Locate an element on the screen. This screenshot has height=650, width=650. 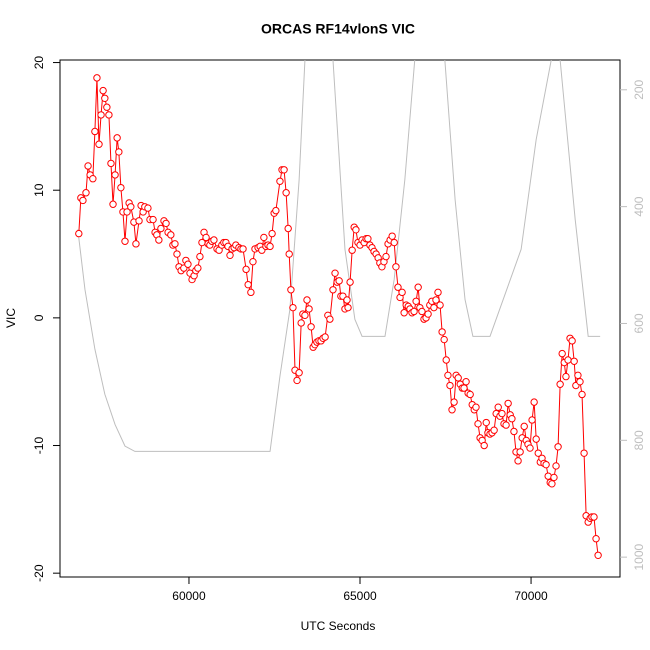
y-tick-label: 20 is located at coordinates (39, 63).